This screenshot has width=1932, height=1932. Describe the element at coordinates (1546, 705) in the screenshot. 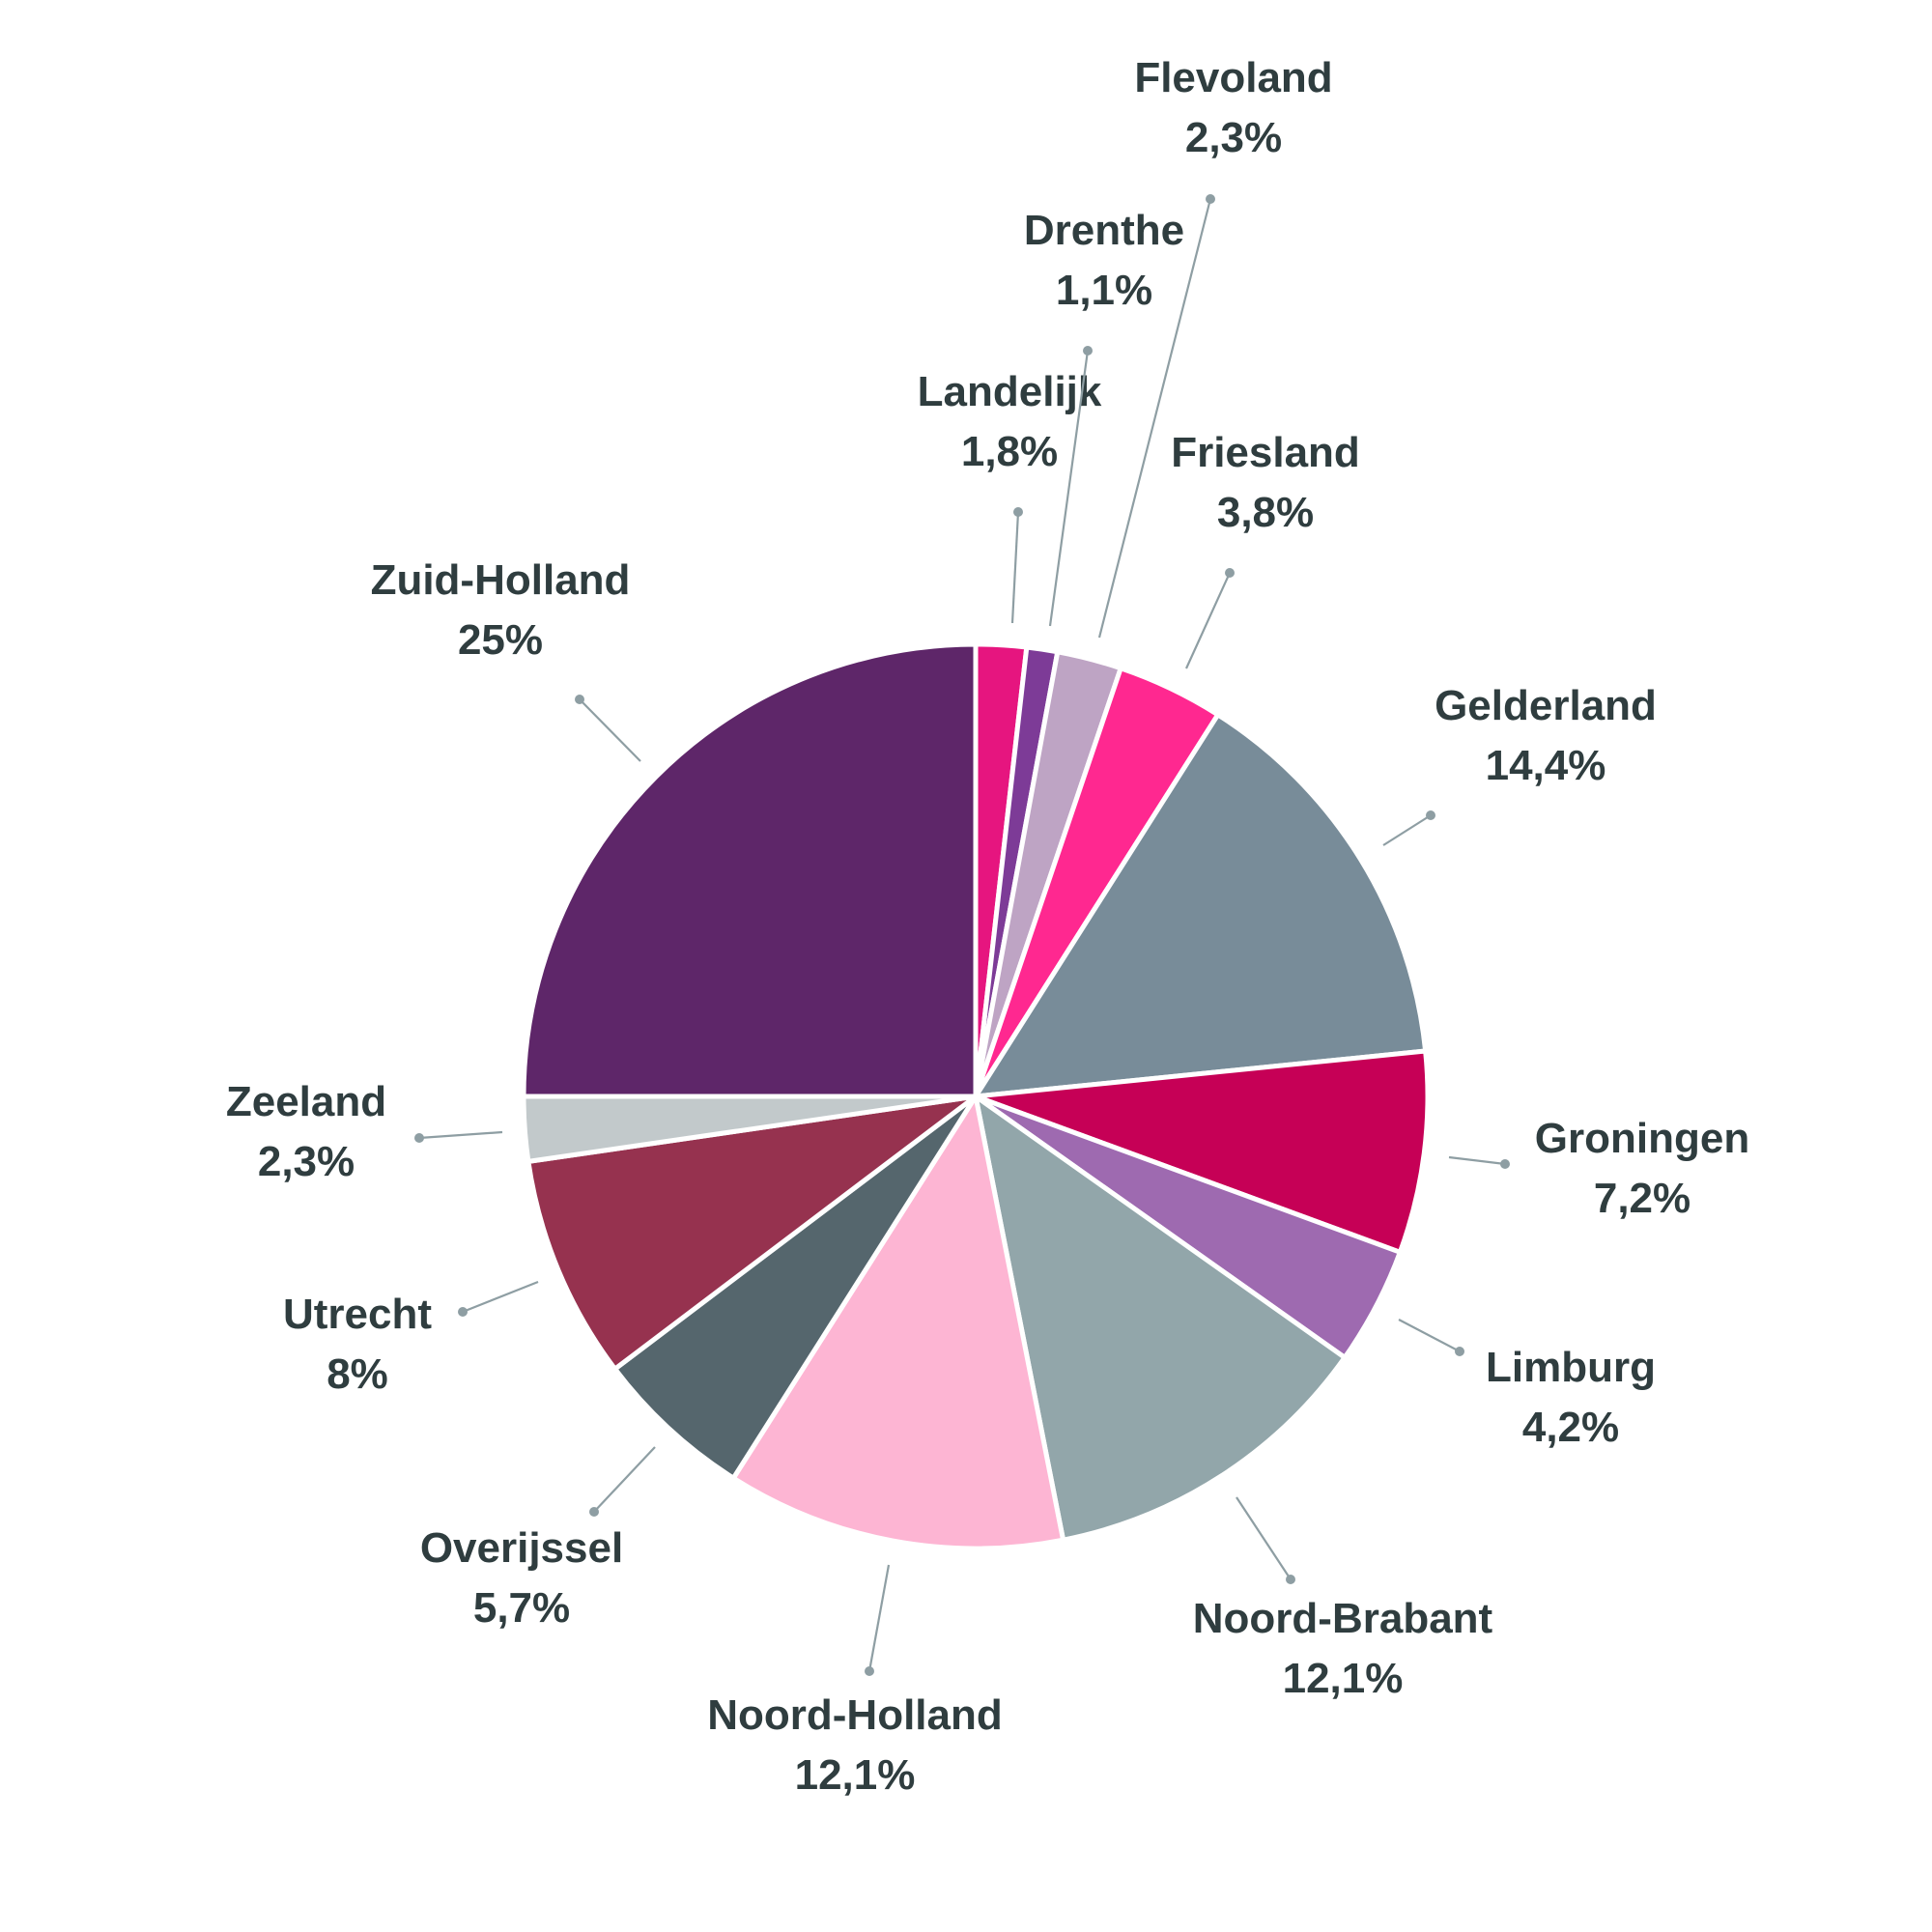

I see `slice-label-gelderland: Gelderland` at that location.